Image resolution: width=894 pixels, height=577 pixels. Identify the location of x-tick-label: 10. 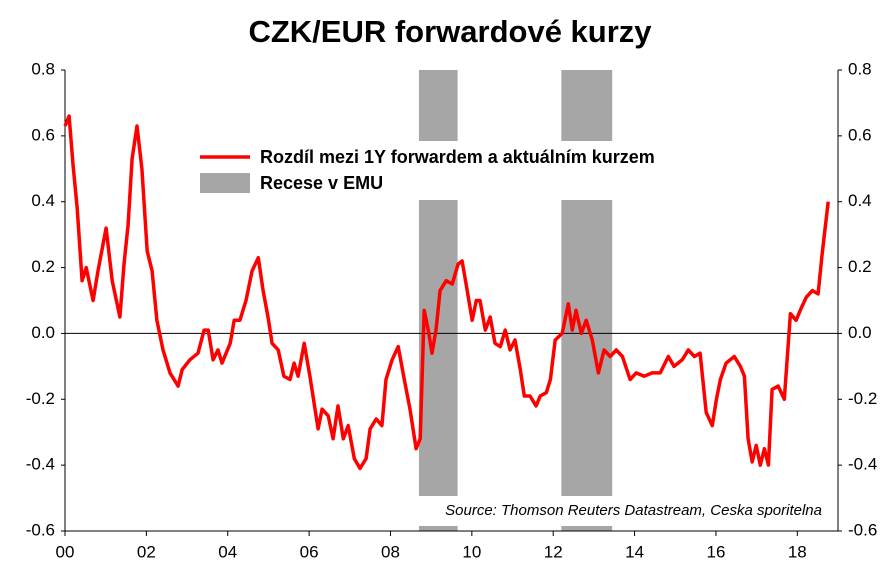
(471, 551).